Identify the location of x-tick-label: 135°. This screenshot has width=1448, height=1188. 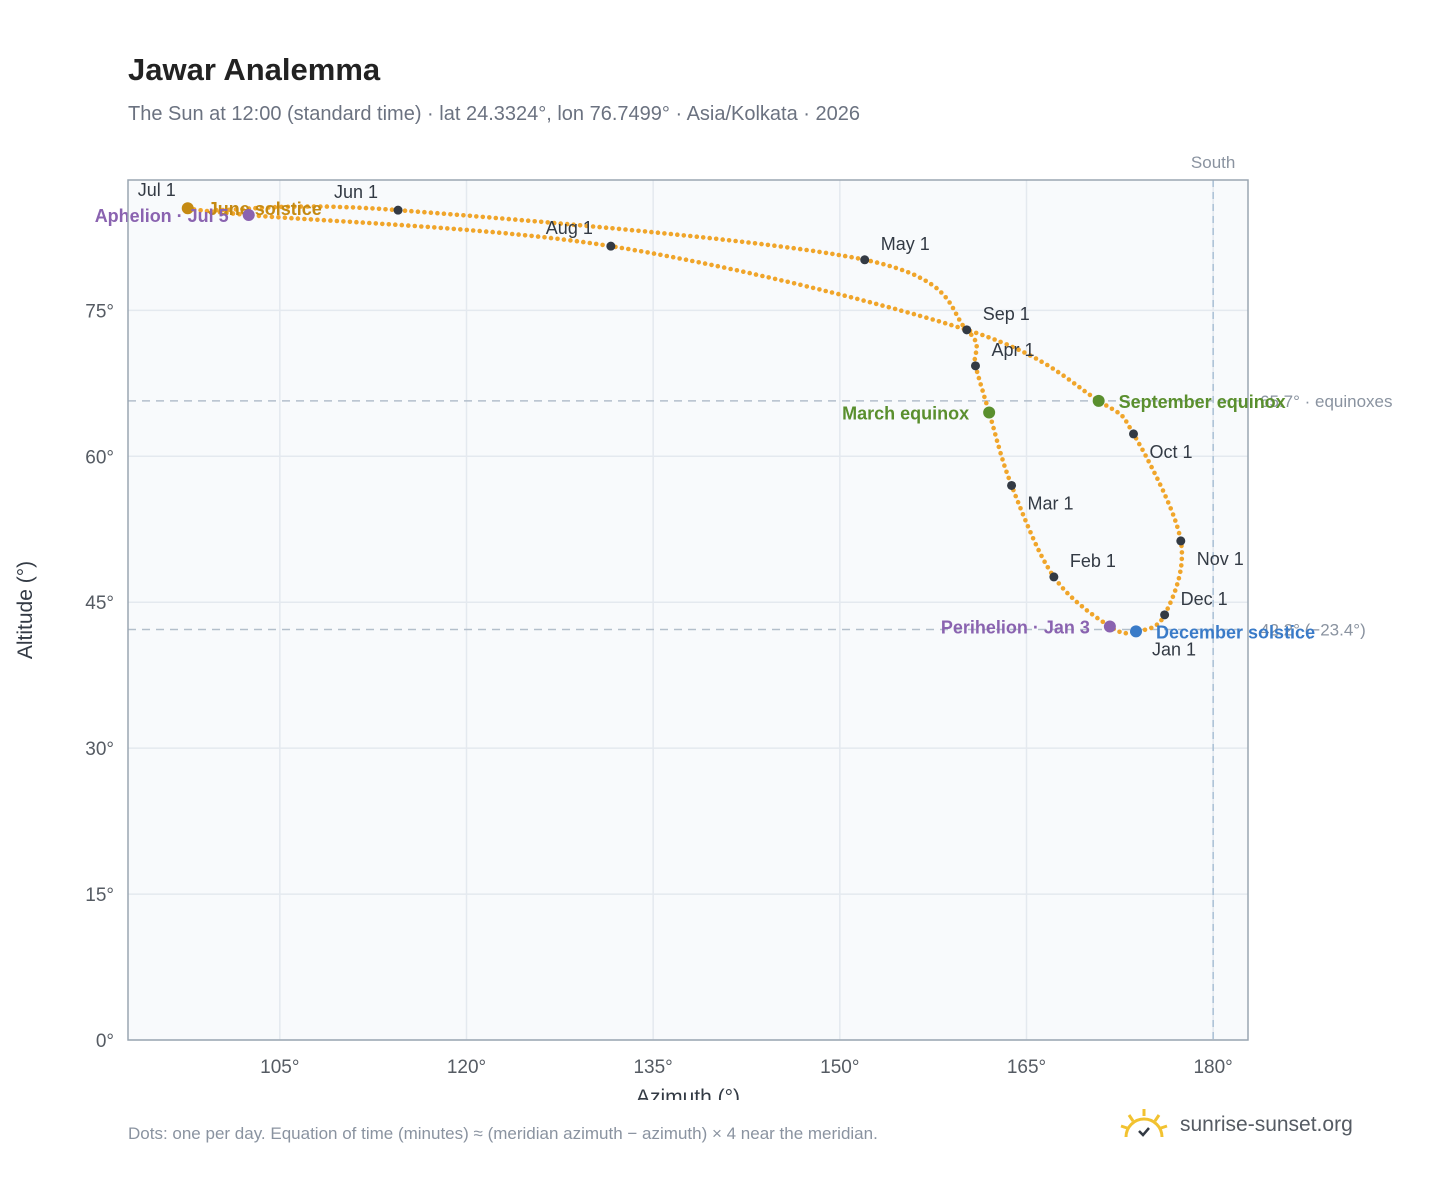
(652, 1067).